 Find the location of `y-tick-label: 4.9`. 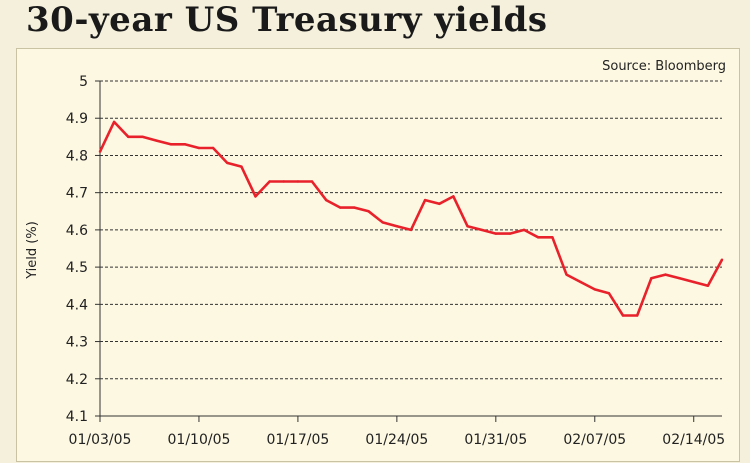

y-tick-label: 4.9 is located at coordinates (77, 119).